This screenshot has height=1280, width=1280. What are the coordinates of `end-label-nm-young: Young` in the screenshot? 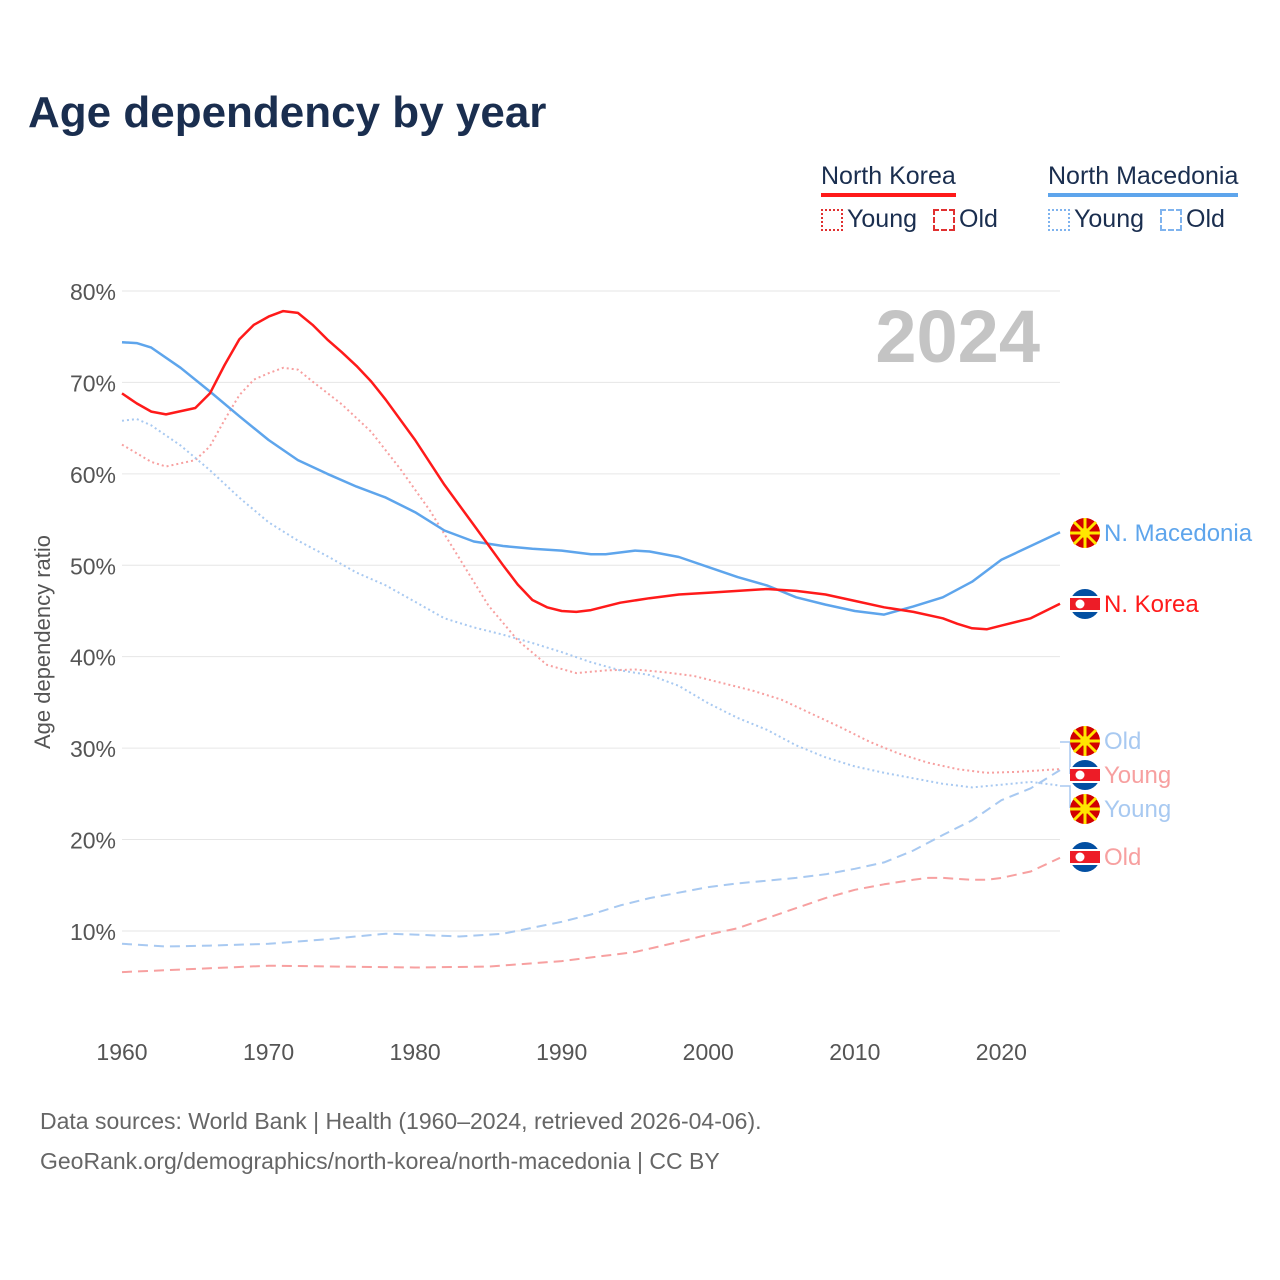 It's located at (1137, 809).